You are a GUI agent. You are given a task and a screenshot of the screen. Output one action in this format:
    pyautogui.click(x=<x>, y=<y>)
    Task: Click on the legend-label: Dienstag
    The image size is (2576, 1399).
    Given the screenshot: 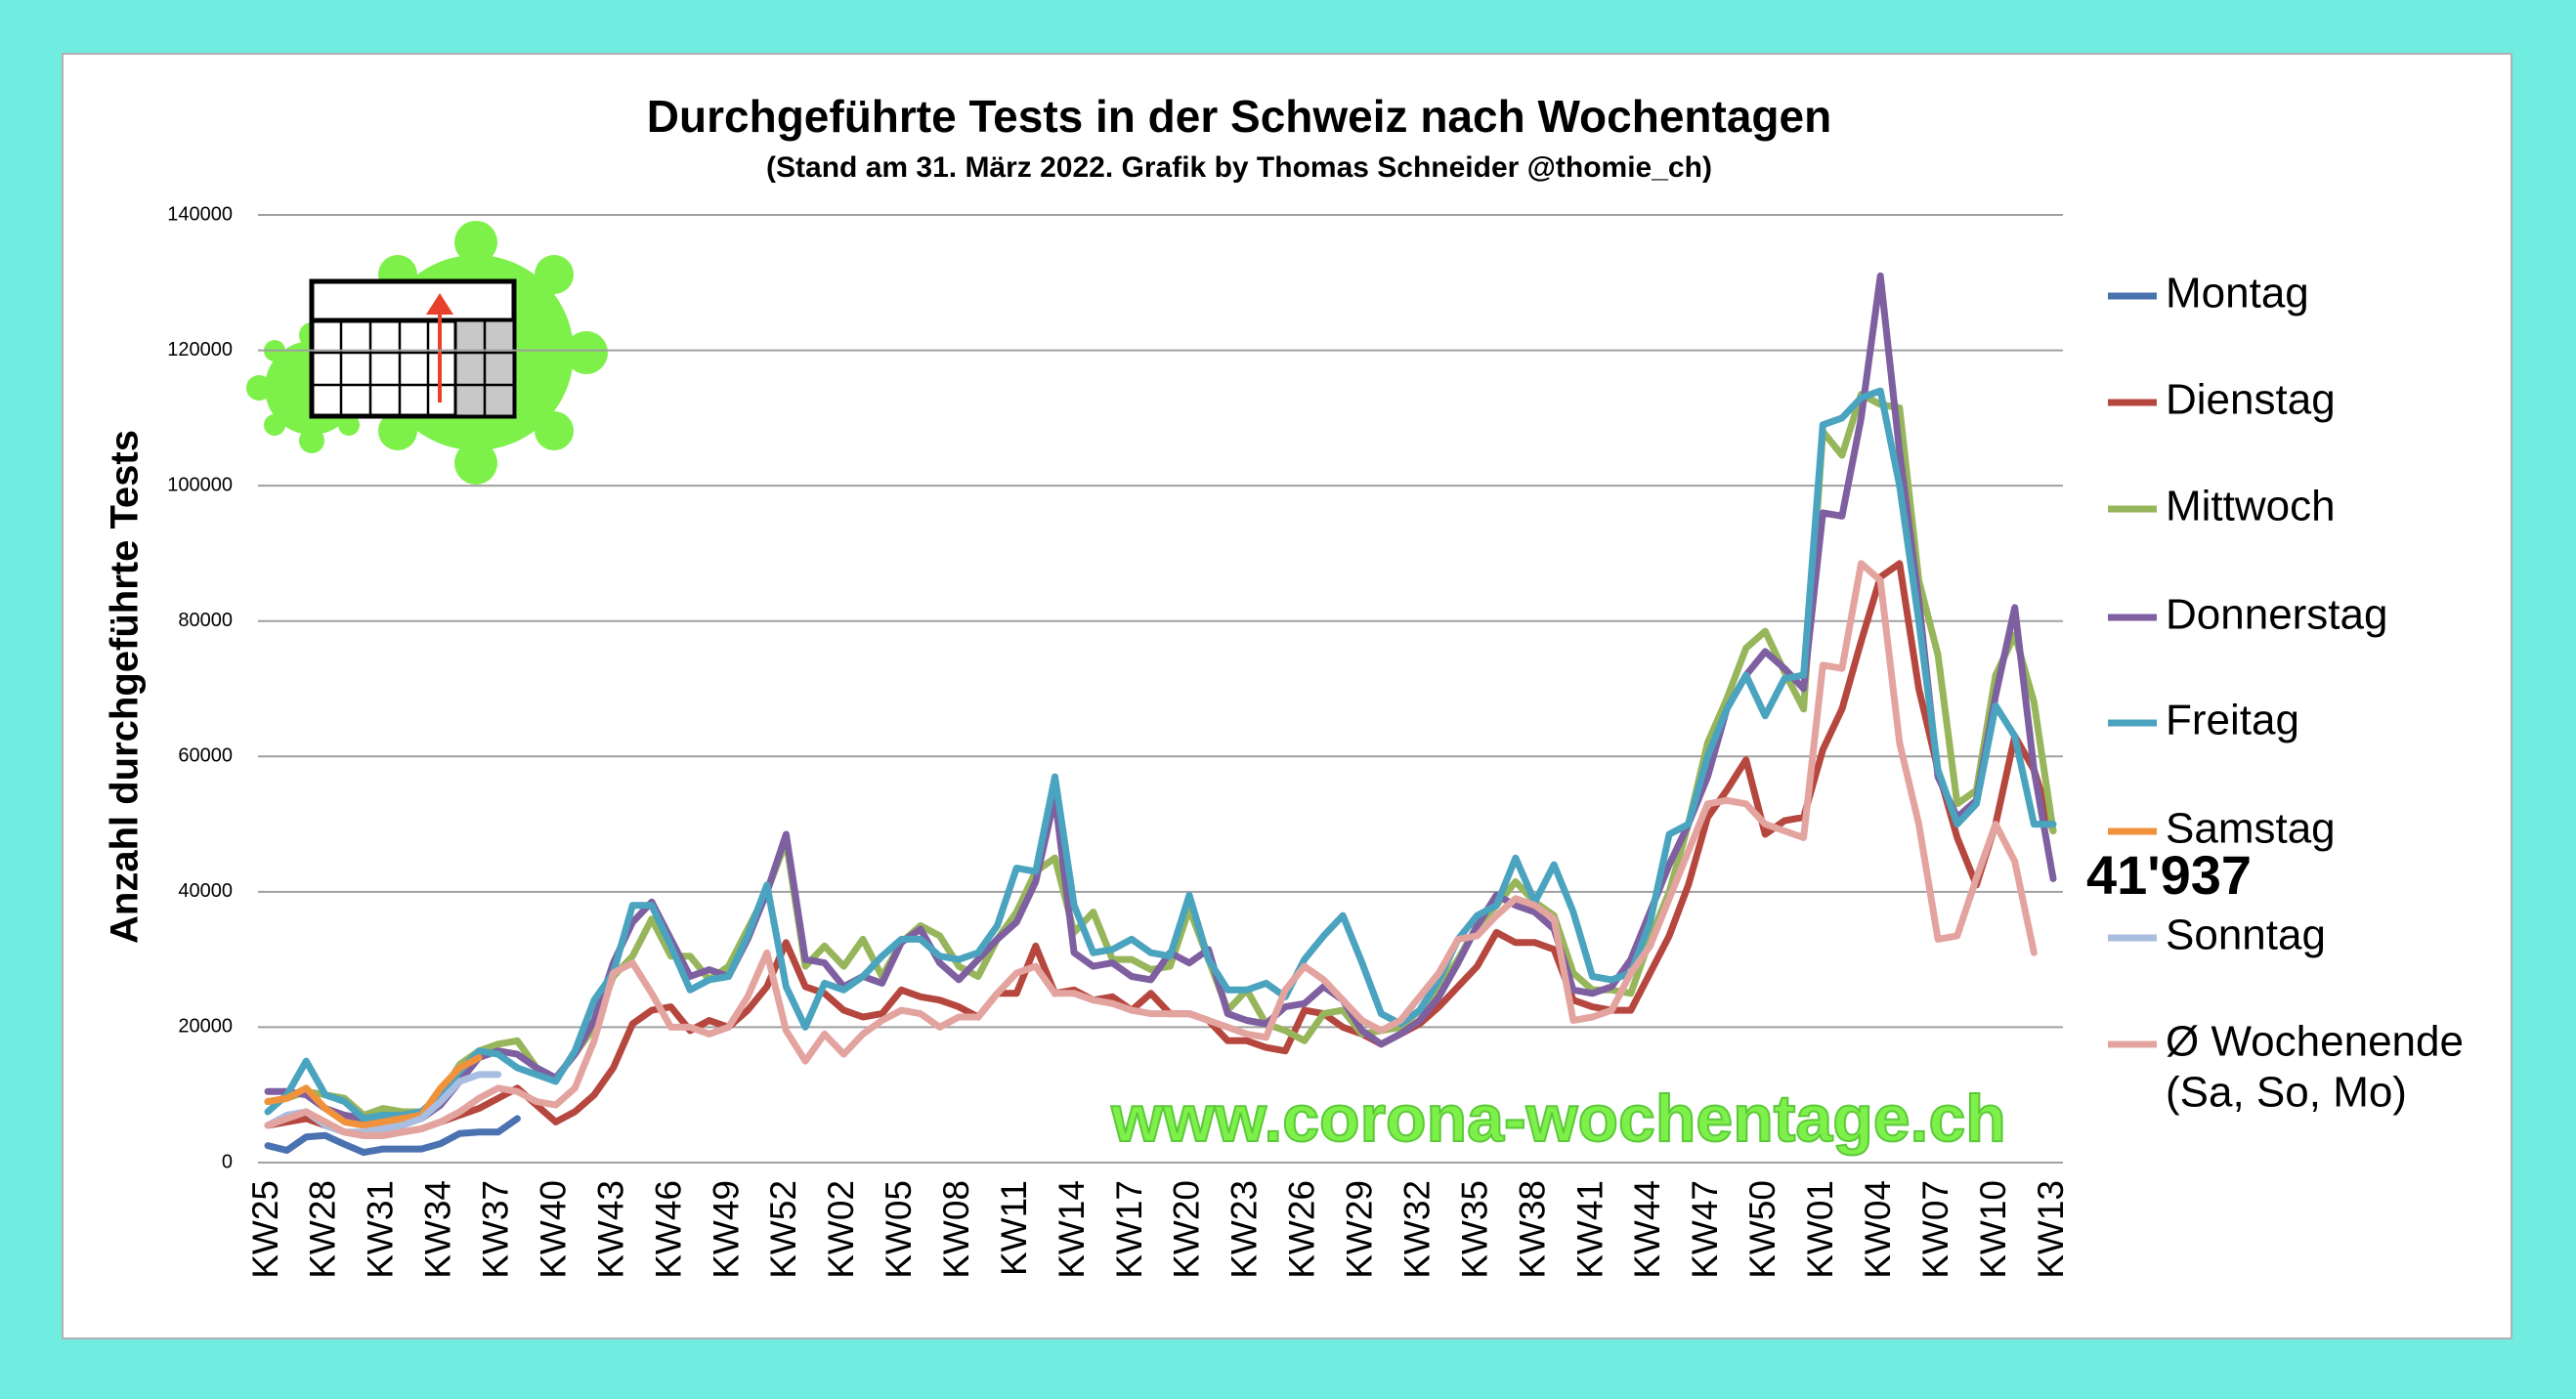 What is the action you would take?
    pyautogui.click(x=2251, y=400)
    